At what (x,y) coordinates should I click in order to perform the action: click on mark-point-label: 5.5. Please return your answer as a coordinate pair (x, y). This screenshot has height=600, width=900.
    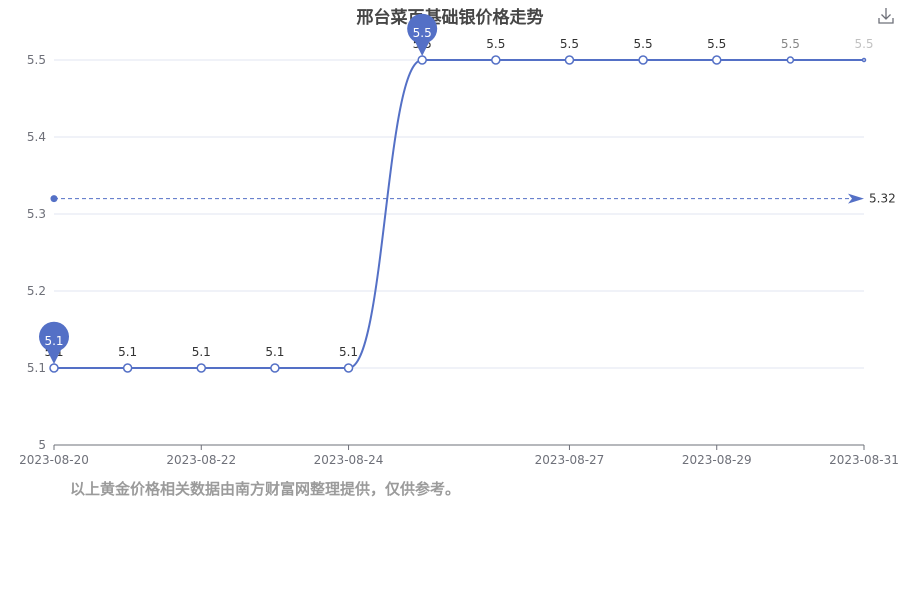
    Looking at the image, I should click on (422, 33).